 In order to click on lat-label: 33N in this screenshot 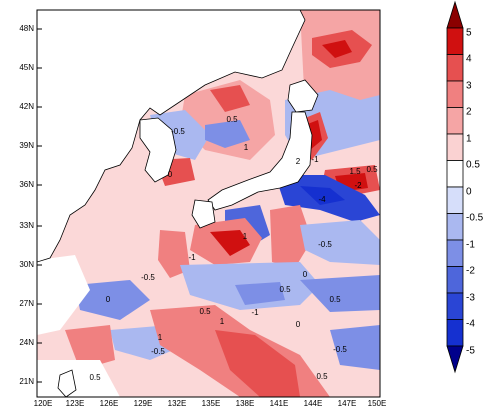, I will do `click(26, 225)`.